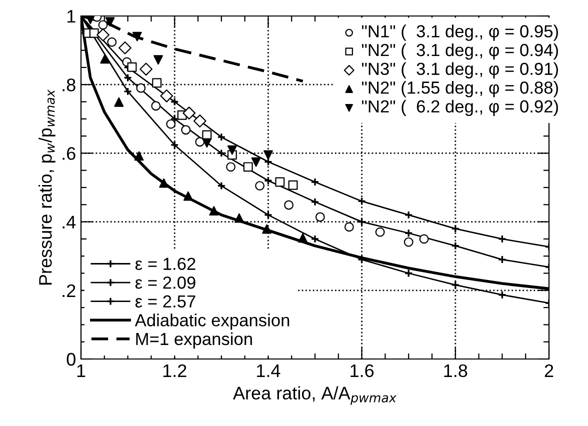  I want to click on legend-label: "N1" ( 3.1 deg., φ = 0.95), so click(460, 32).